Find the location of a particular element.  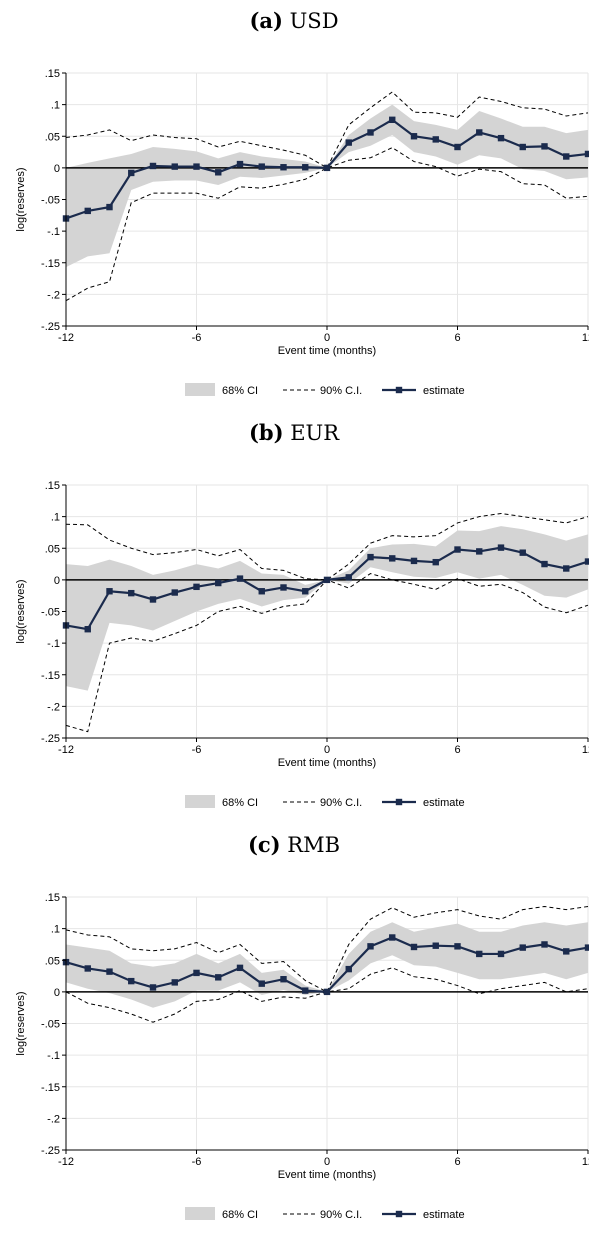

panel-title: (c) RMB is located at coordinates (294, 844).